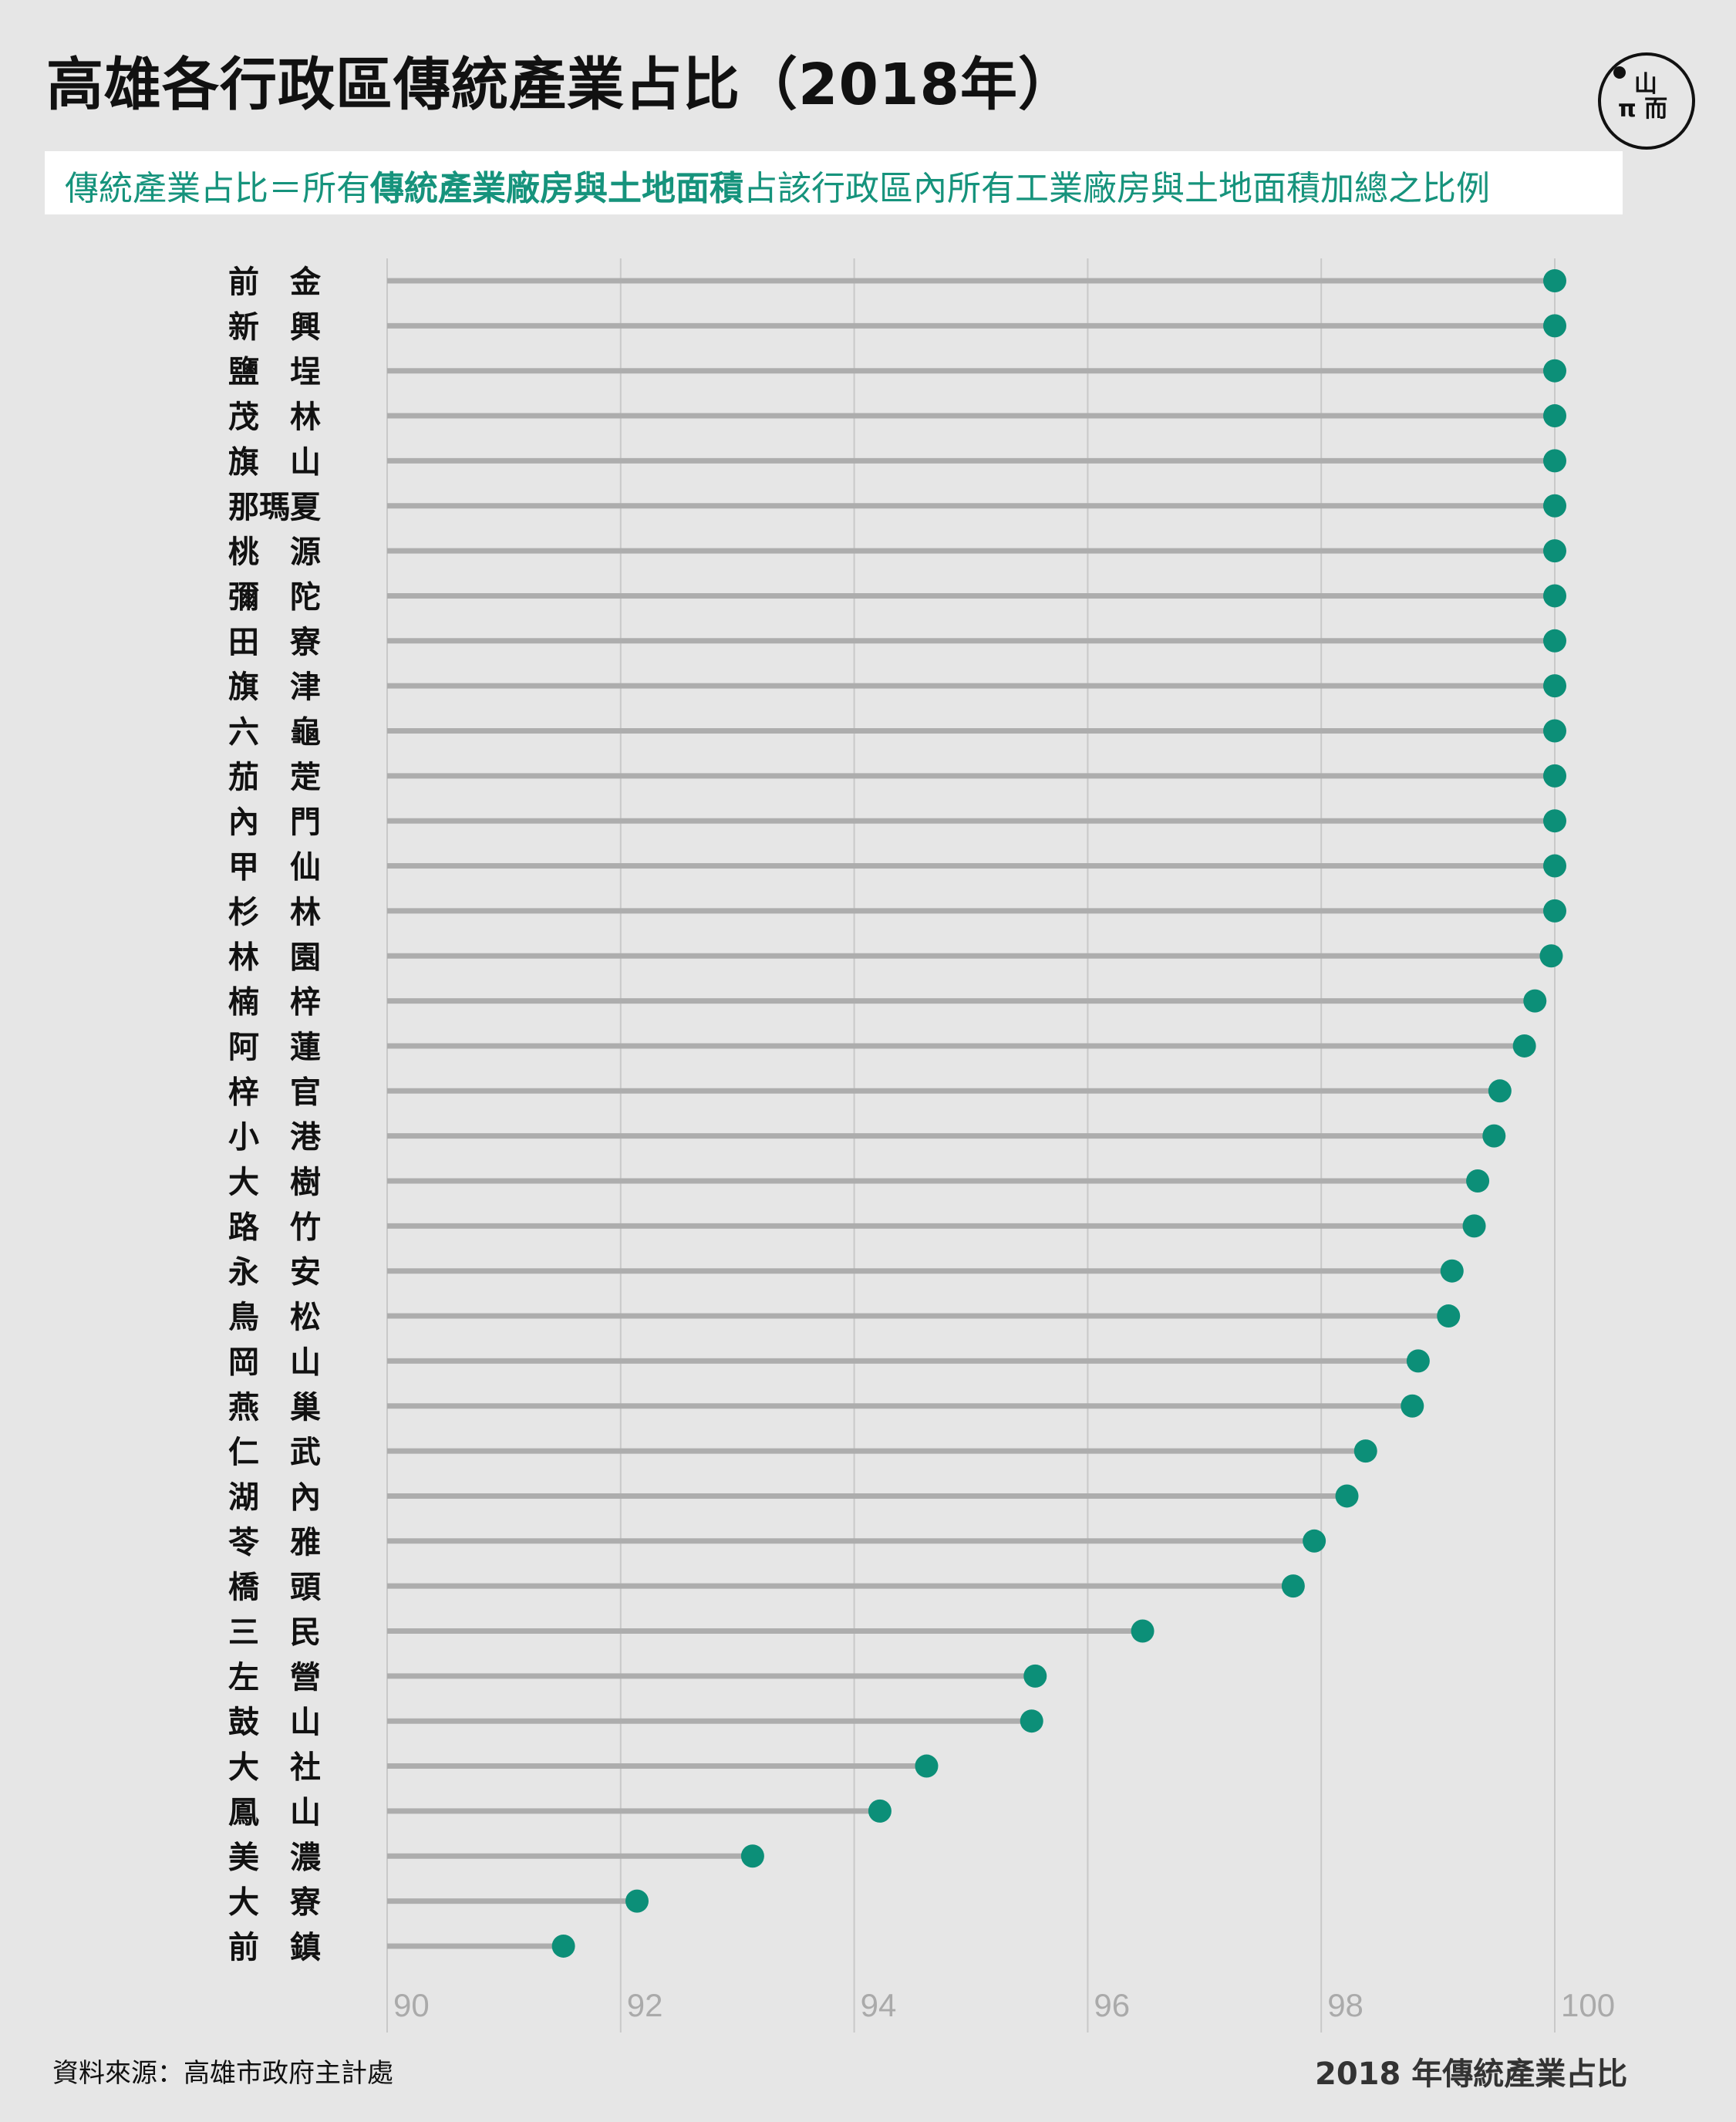  Describe the element at coordinates (275, 823) in the screenshot. I see `category-label: 內 門` at that location.